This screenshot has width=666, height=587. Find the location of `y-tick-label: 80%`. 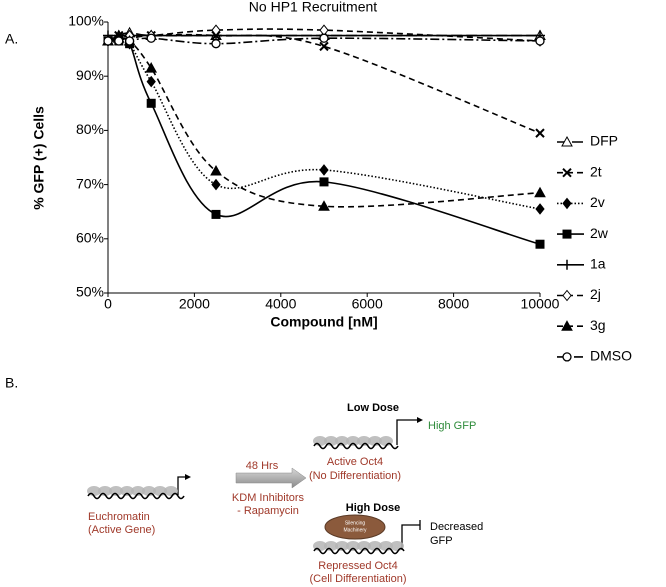

y-tick-label: 80% is located at coordinates (90, 129).